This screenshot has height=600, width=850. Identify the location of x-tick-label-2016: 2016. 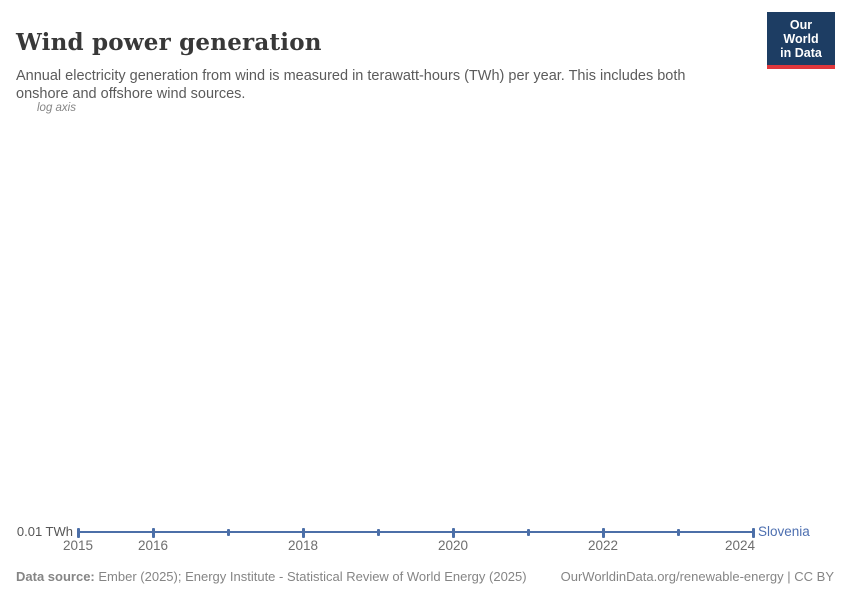
(153, 545).